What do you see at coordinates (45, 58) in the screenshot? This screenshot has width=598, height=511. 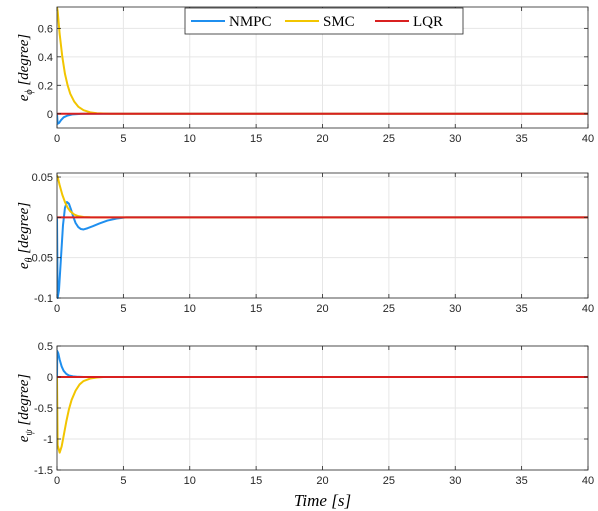 I see `y-tick-label: 0.4` at bounding box center [45, 58].